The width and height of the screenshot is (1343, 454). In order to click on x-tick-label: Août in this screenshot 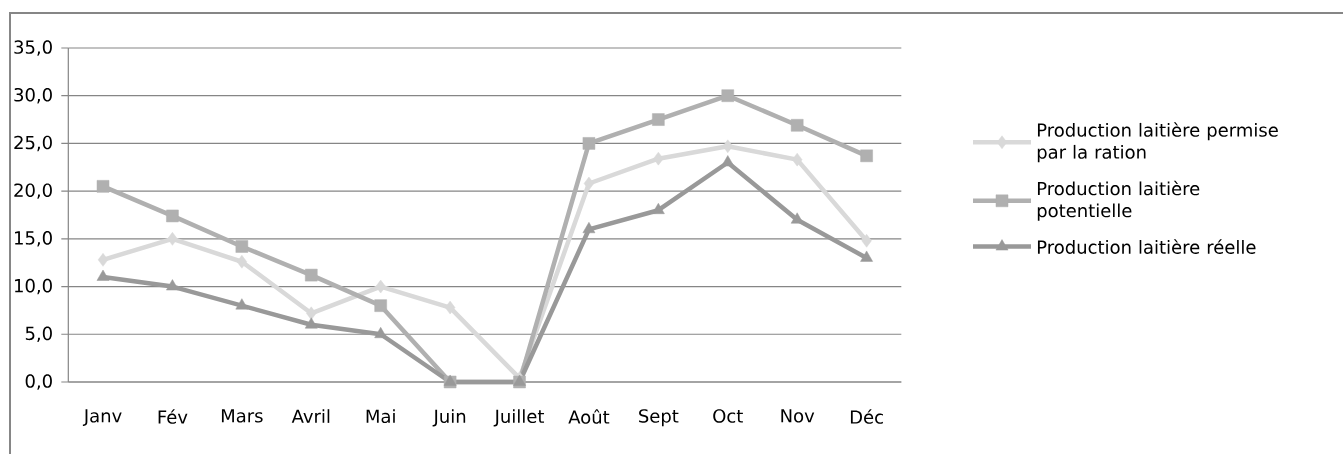, I will do `click(589, 416)`.